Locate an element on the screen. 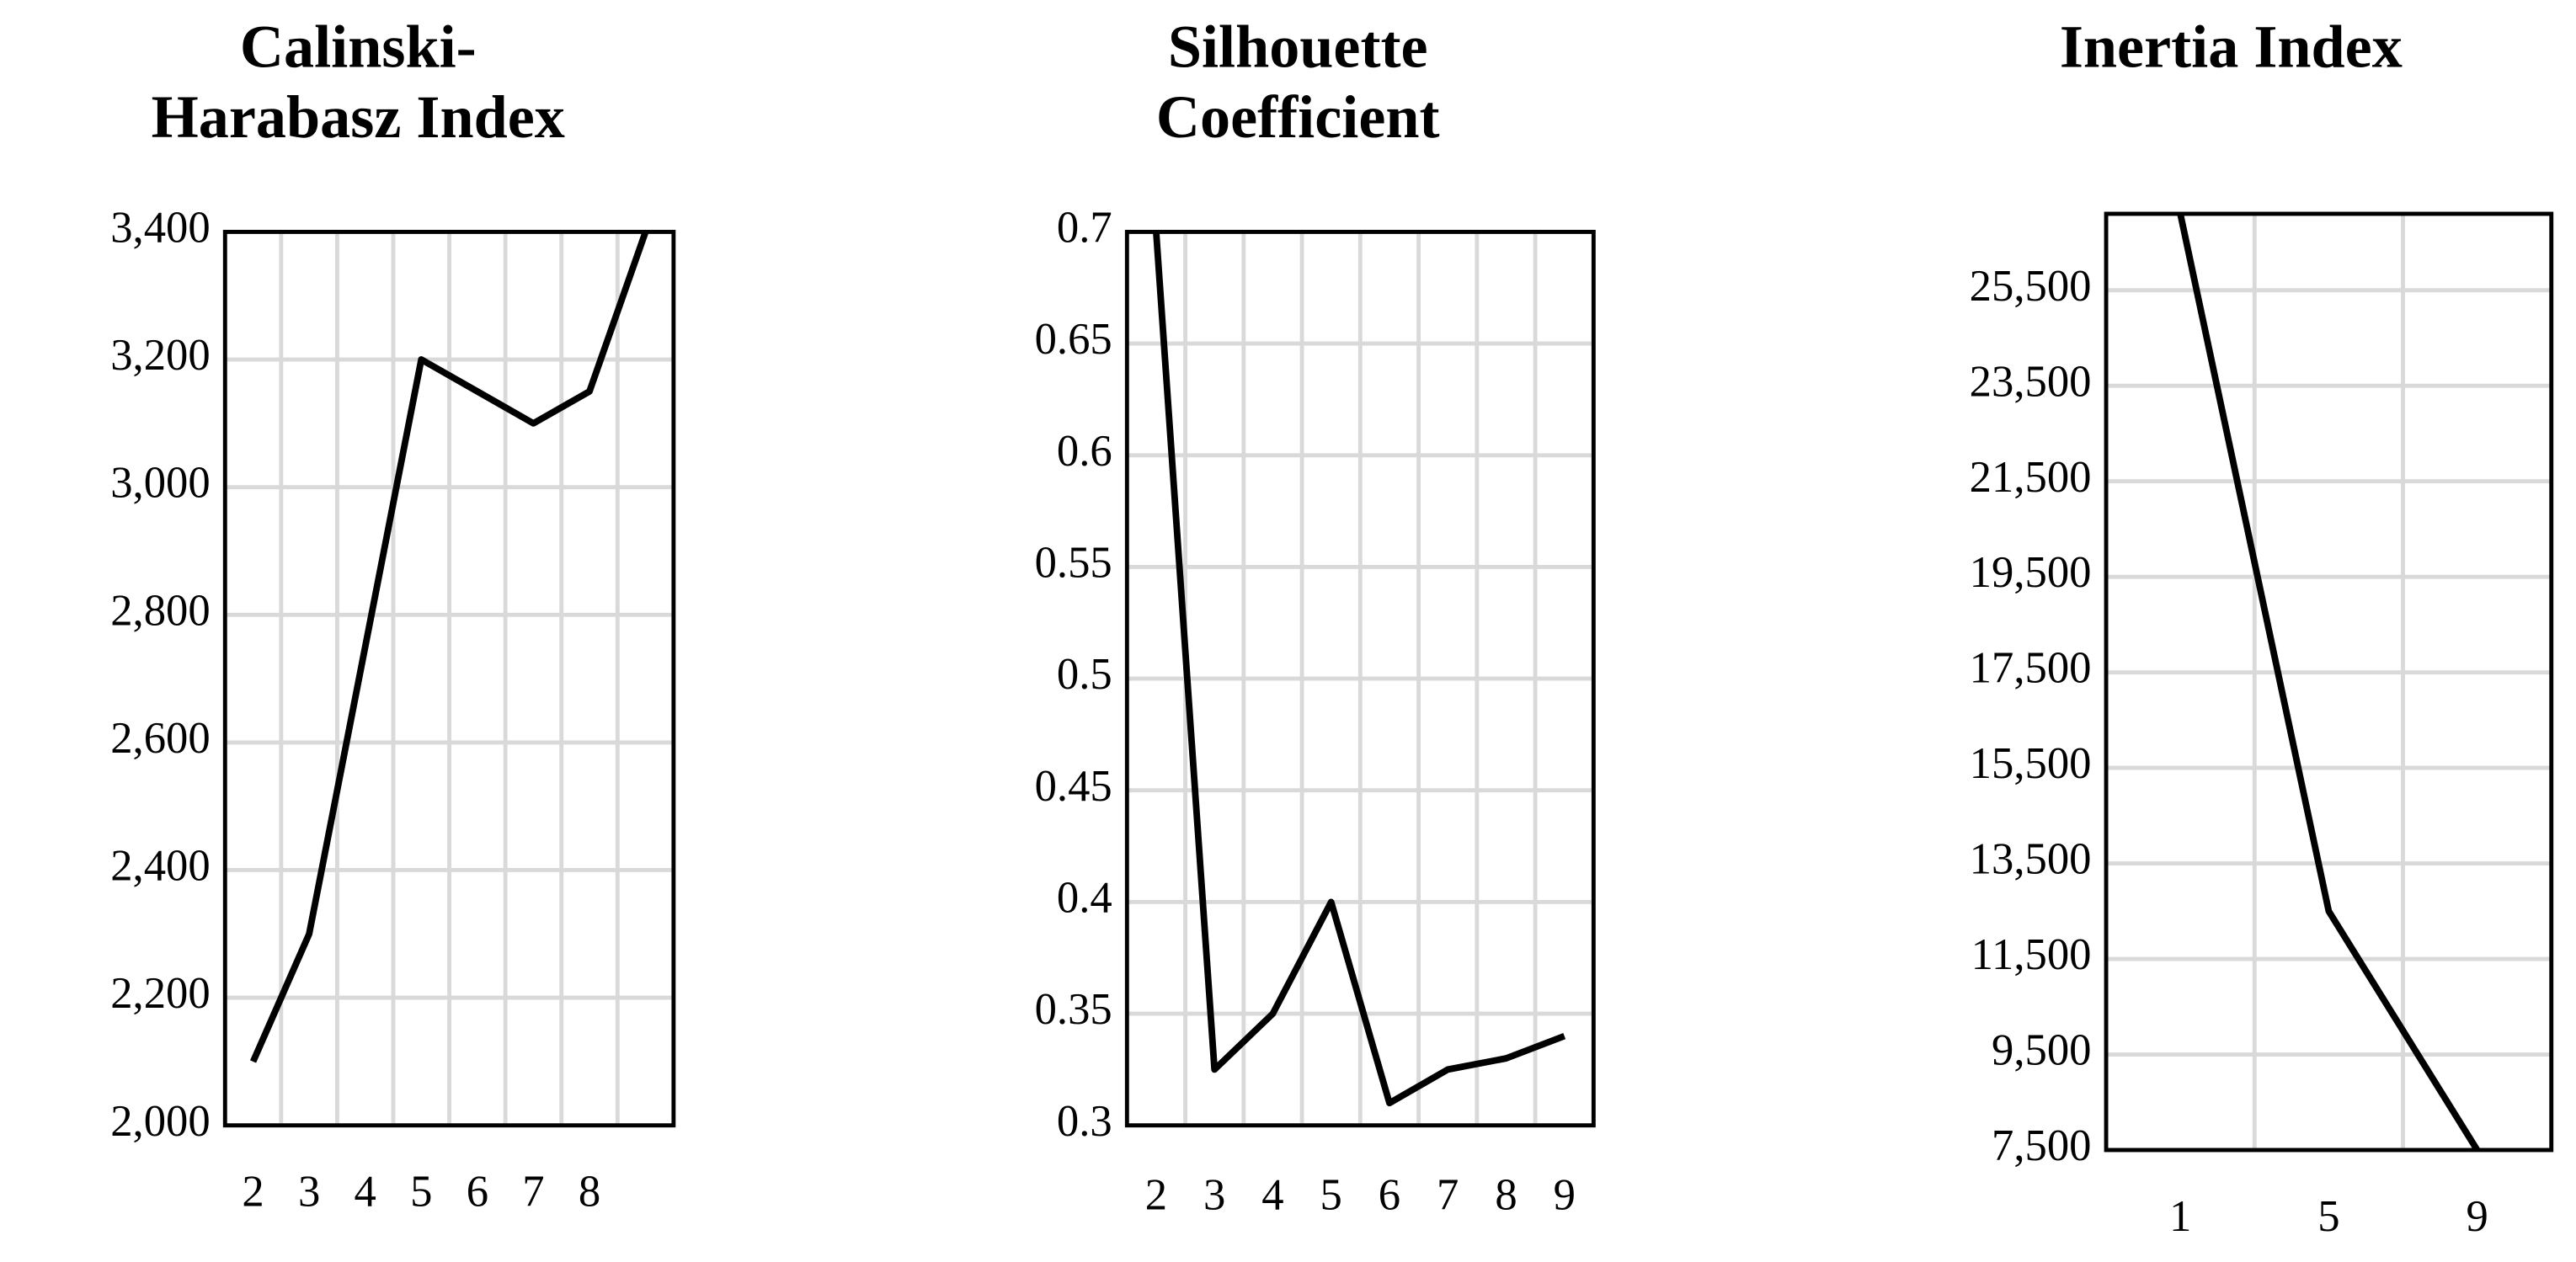  y-tick-label: 0.55 is located at coordinates (1073, 564).